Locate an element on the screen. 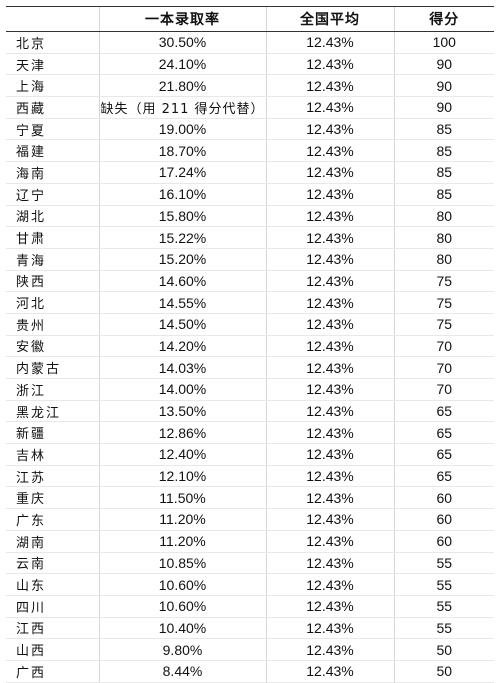  table-row: 上海 21.80% 12.43% 90 is located at coordinates (250, 86).